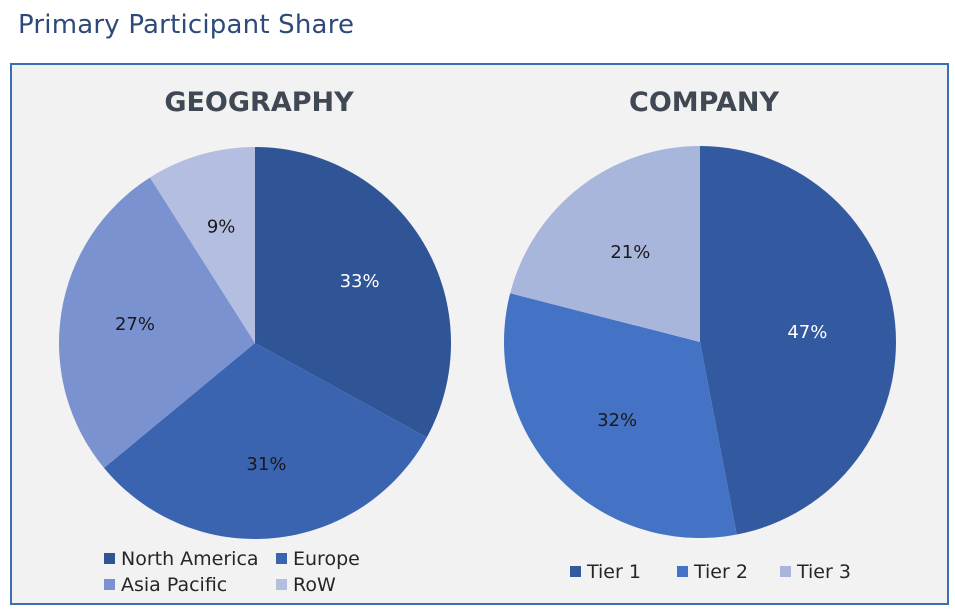 This screenshot has height=611, width=955. Describe the element at coordinates (314, 585) in the screenshot. I see `legend-label: RoW` at that location.